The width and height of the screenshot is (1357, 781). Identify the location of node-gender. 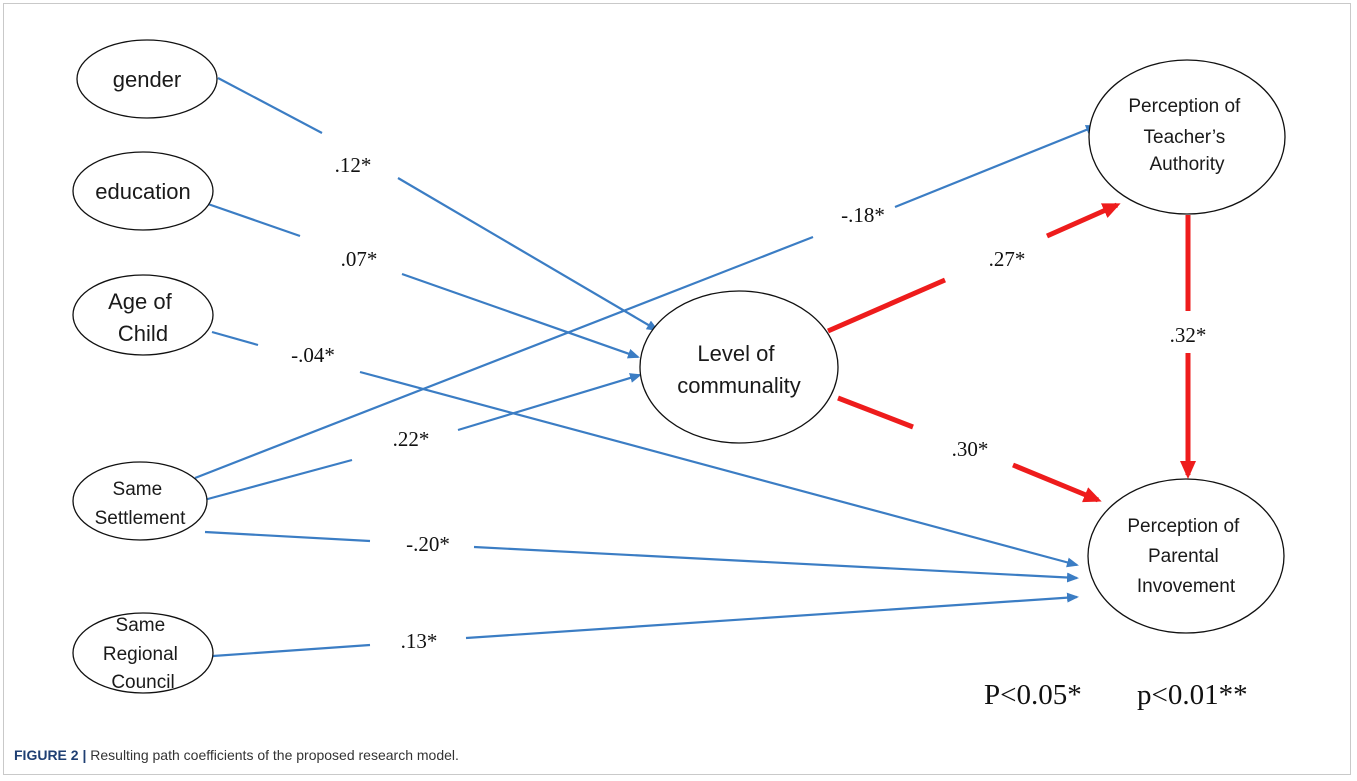
(147, 79).